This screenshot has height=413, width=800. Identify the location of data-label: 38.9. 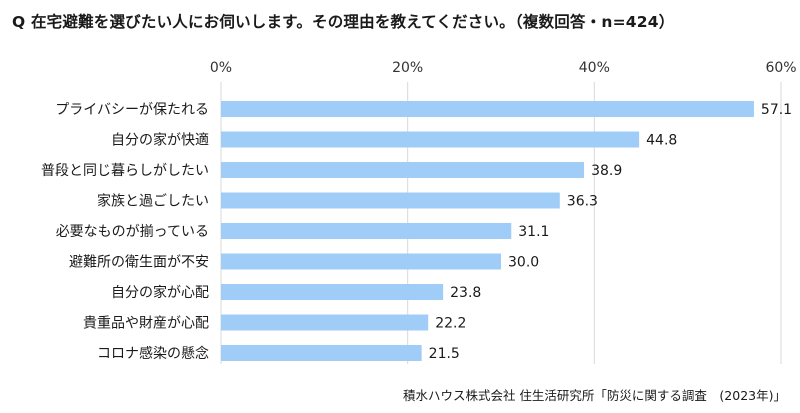
(606, 171).